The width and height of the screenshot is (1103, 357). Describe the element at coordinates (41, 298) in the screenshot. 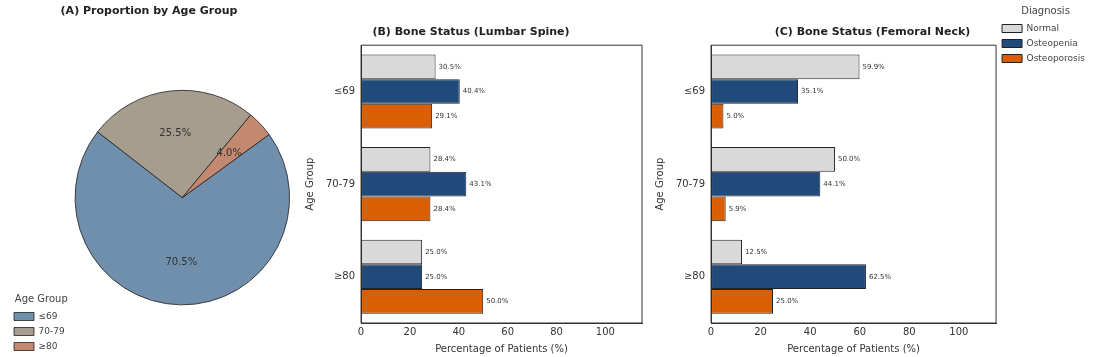

I see `legend-title: Age Group` at that location.